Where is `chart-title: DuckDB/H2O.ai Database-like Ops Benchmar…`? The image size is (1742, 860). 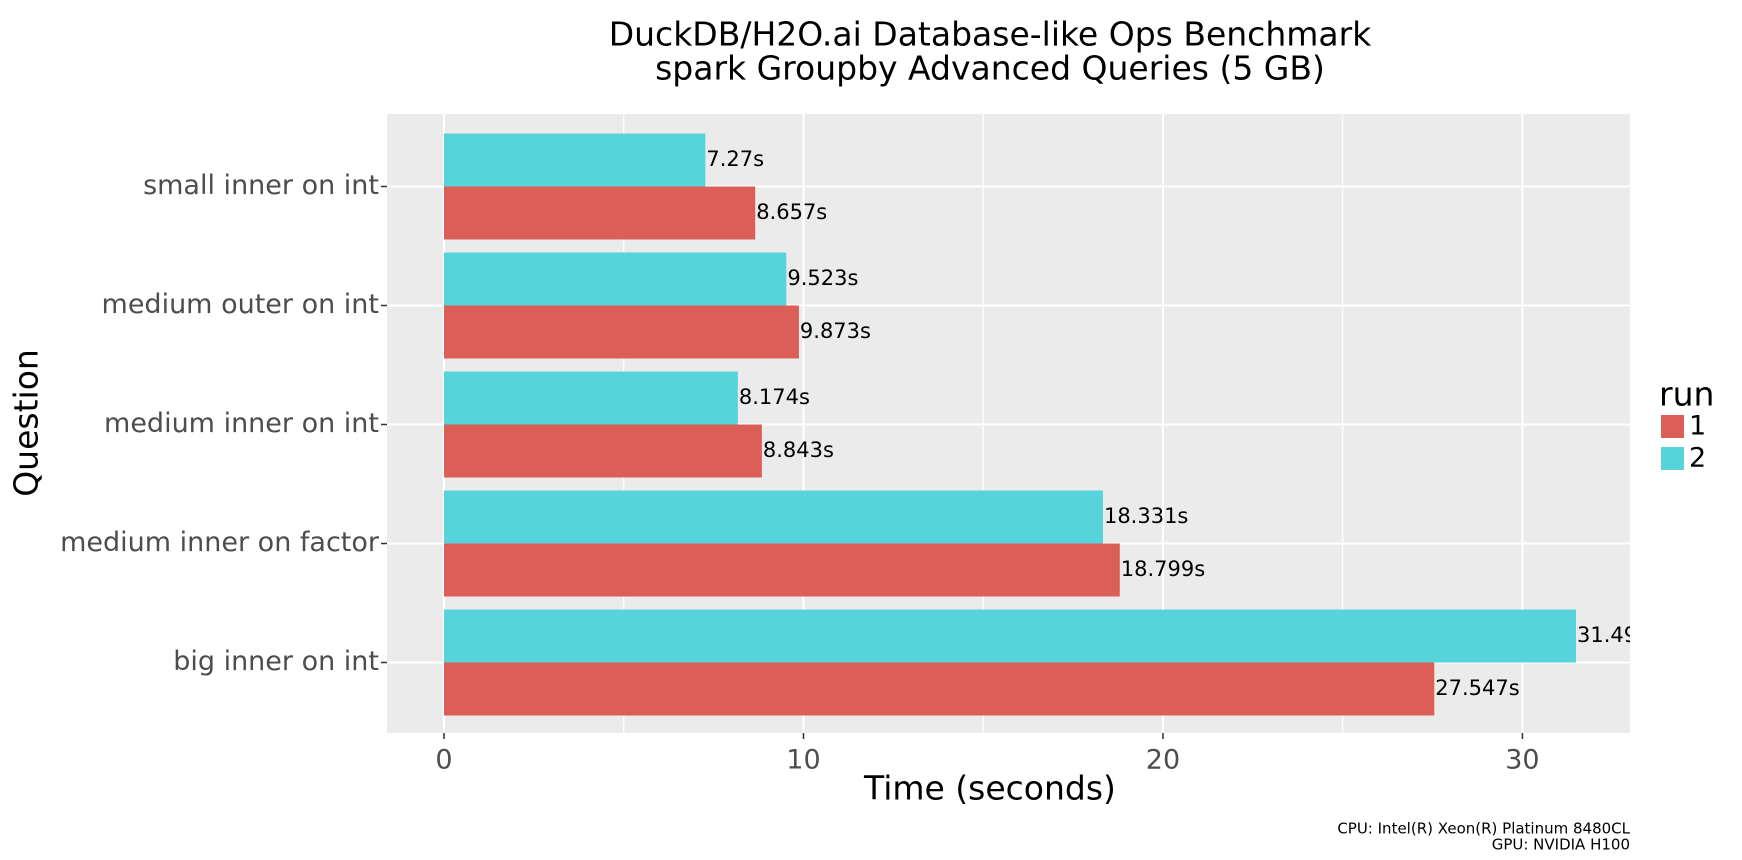 chart-title: DuckDB/H2O.ai Database-like Ops Benchmar… is located at coordinates (990, 34).